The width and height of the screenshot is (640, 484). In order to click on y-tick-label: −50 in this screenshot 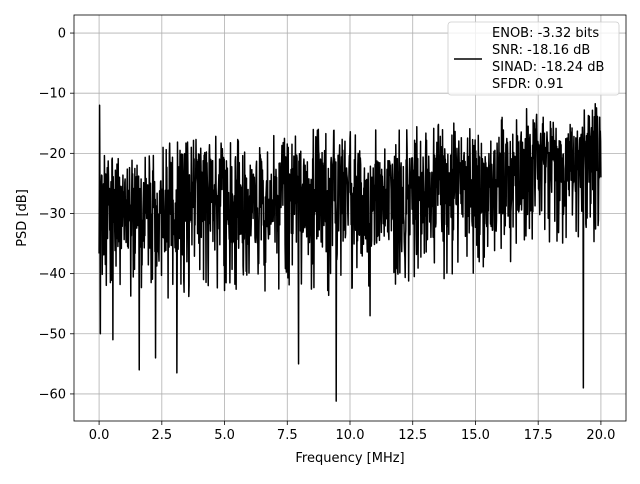, I will do `click(52, 334)`.